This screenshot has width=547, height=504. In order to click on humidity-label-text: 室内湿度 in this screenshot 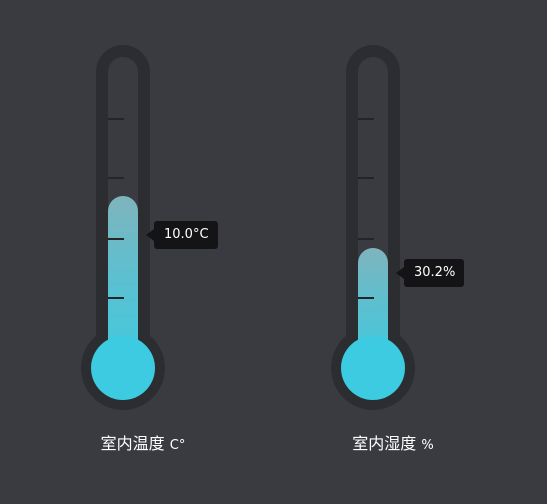, I will do `click(384, 443)`.